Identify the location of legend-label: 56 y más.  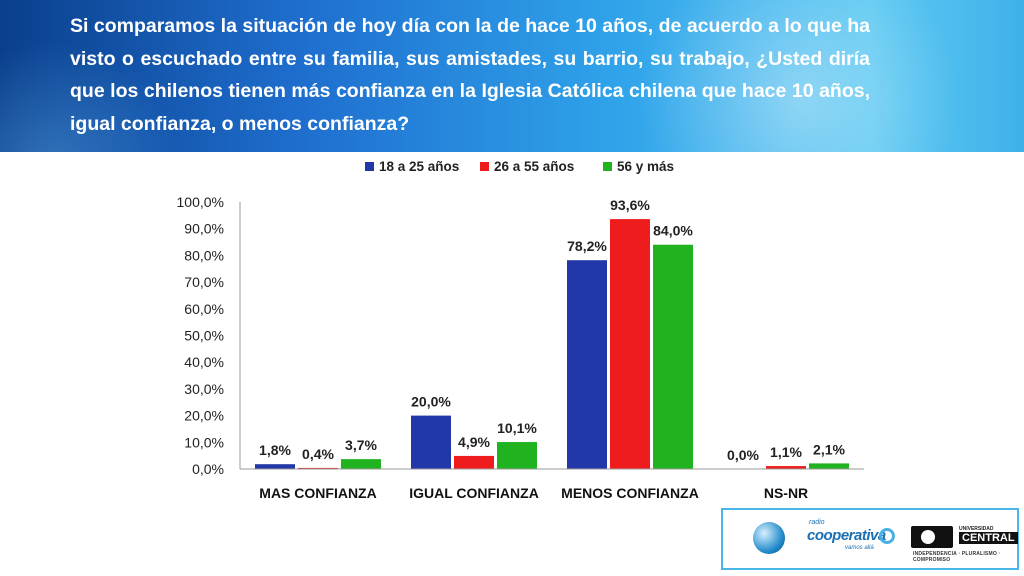
(645, 166).